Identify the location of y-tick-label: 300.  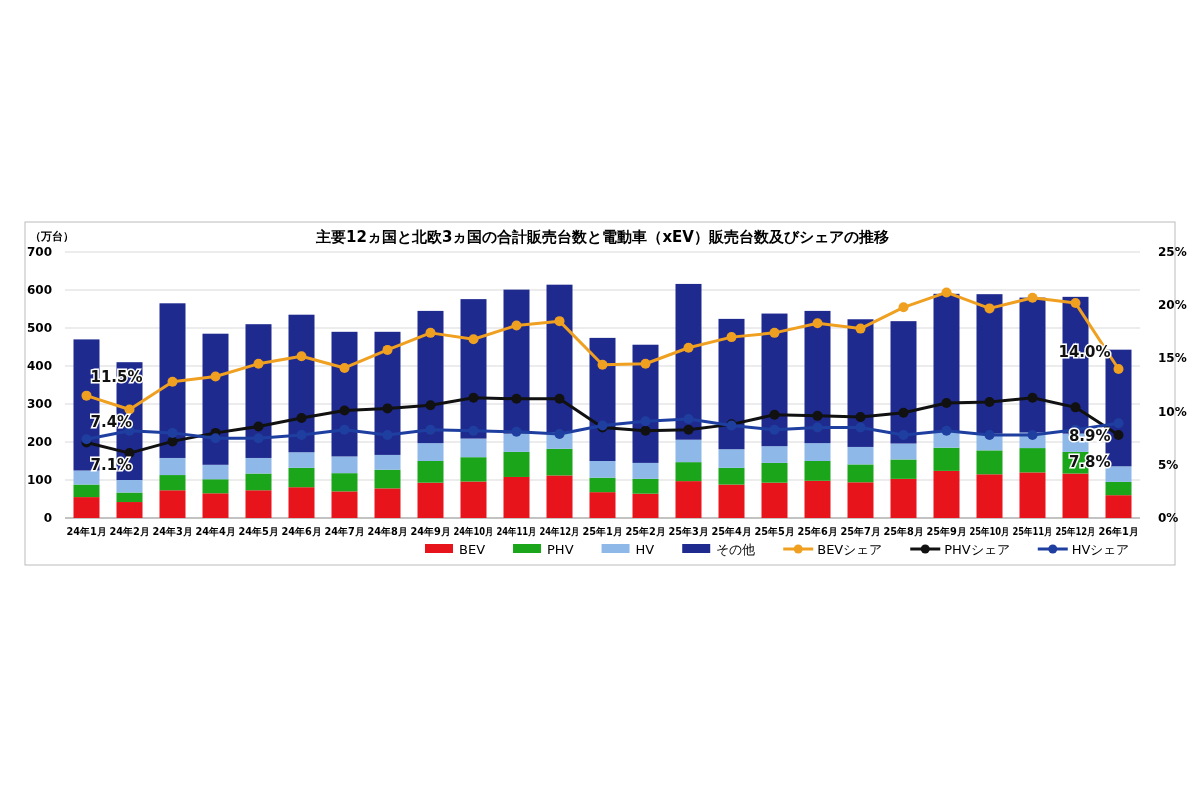
(39, 404).